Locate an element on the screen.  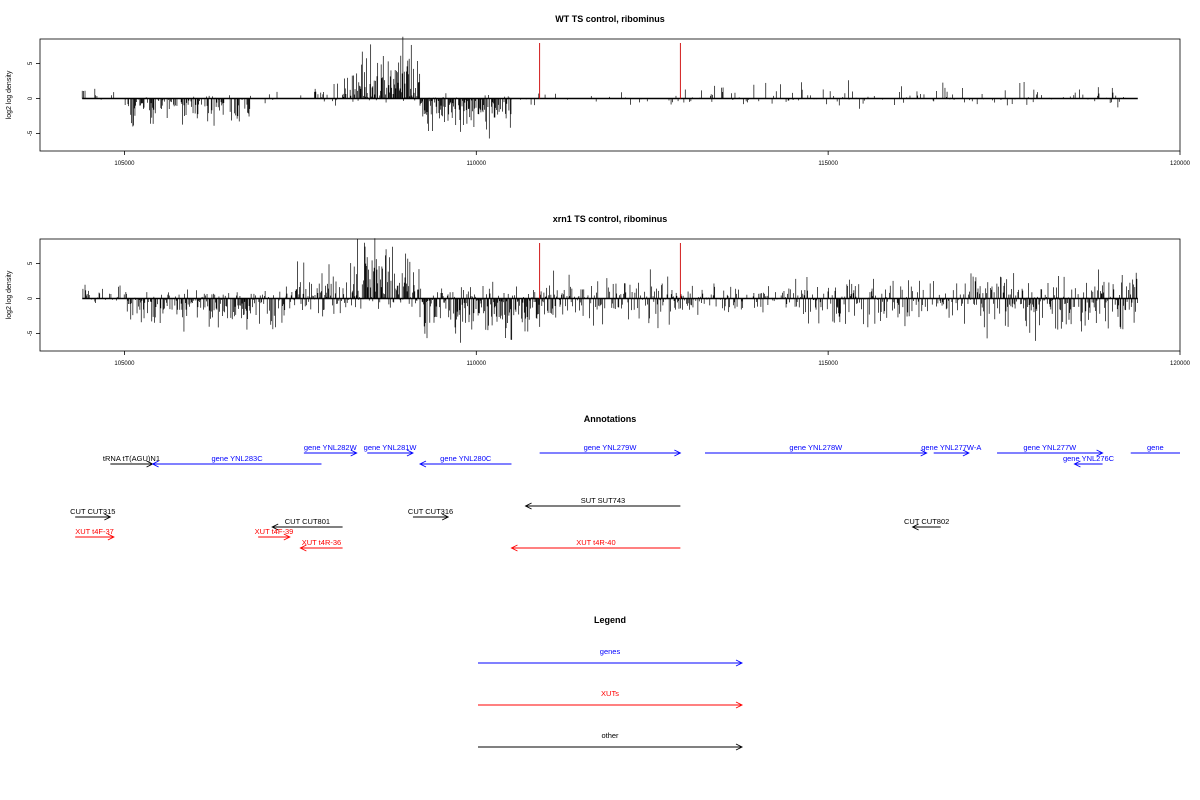
panel-xrn1-bars is located at coordinates (610, 290).